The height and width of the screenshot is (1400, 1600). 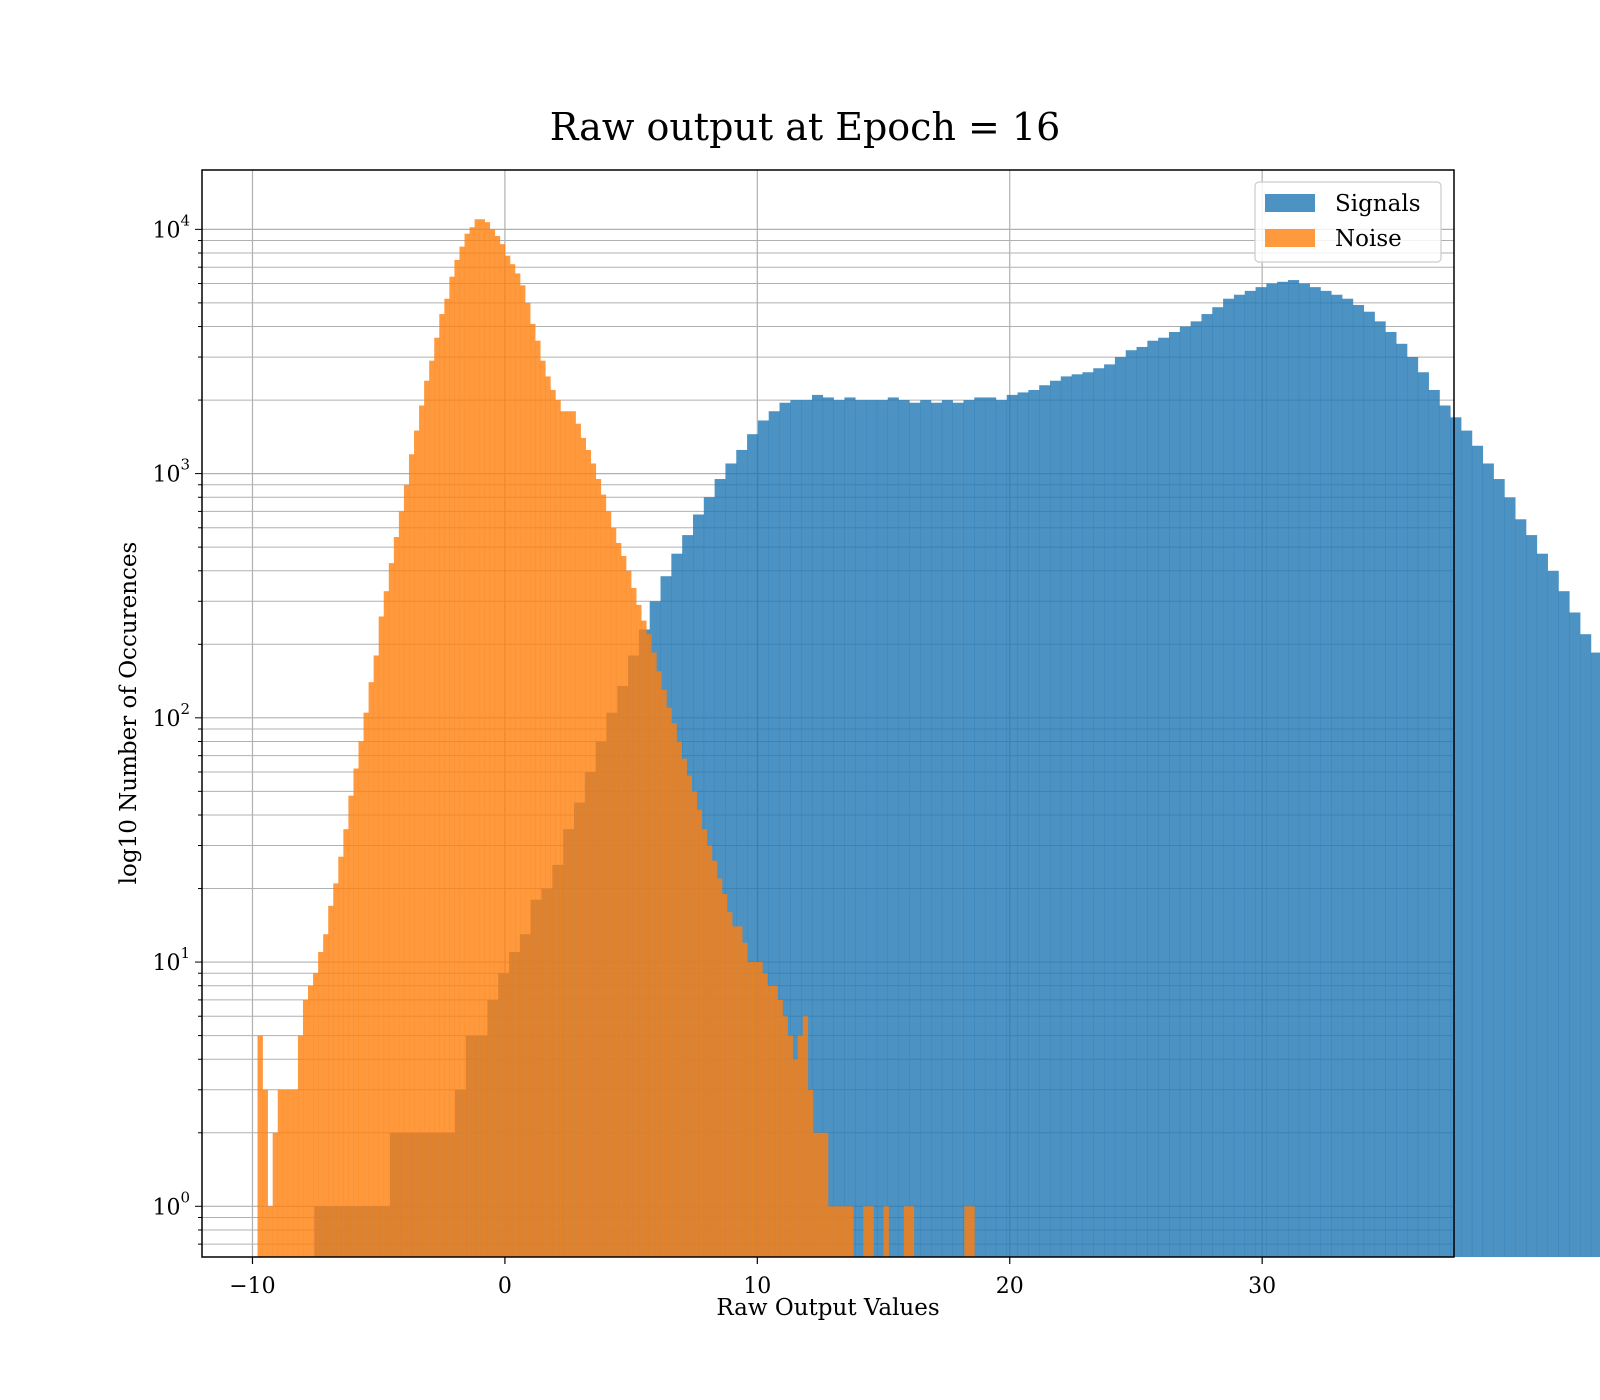 I want to click on legend-label-signals: Signals, so click(x=1378, y=204).